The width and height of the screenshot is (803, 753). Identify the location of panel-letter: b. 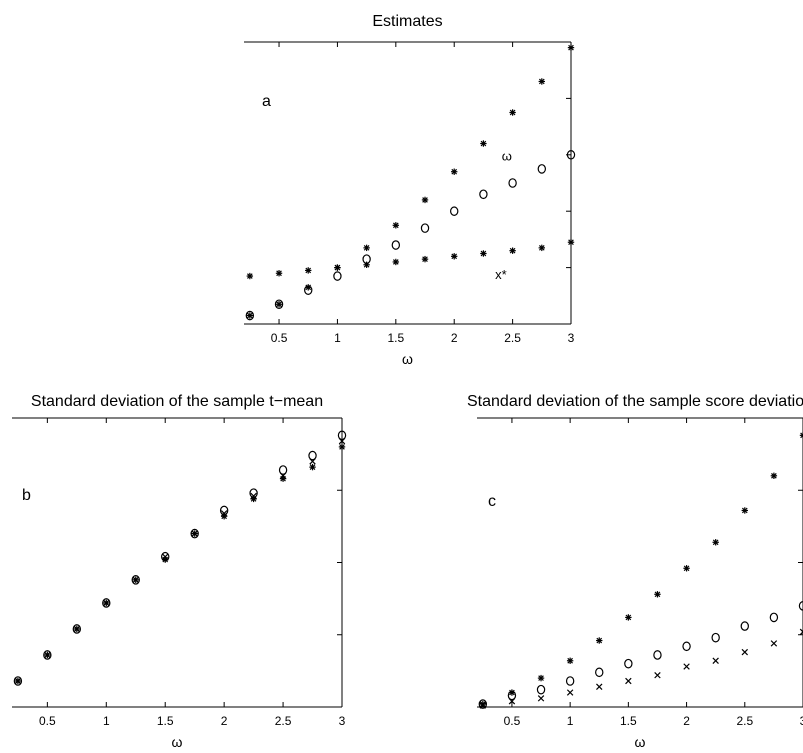
(26, 495).